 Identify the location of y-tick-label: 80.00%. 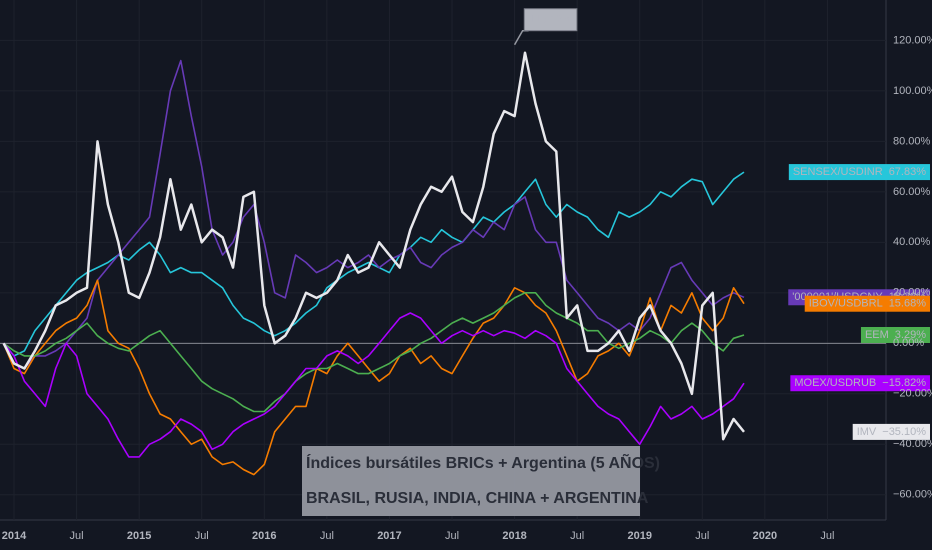
(912, 141).